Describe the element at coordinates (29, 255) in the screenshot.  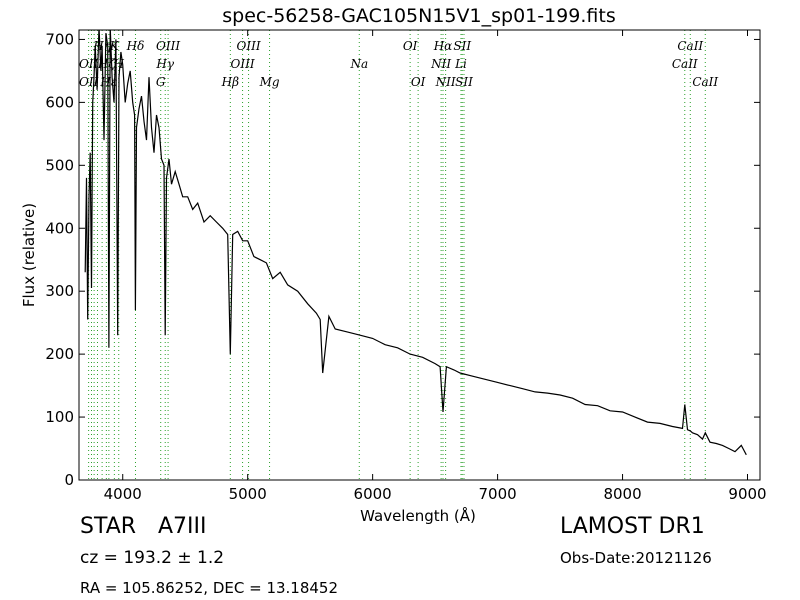
I see `y-axis-label: Flux (relative)` at that location.